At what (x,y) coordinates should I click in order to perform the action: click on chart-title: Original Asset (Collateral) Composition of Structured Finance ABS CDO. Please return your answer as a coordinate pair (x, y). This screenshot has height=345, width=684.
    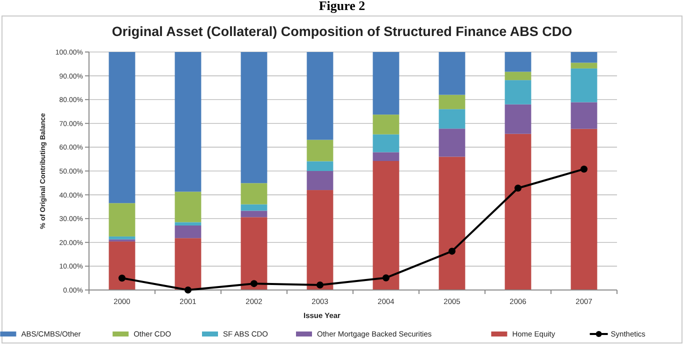
    Looking at the image, I should click on (342, 31).